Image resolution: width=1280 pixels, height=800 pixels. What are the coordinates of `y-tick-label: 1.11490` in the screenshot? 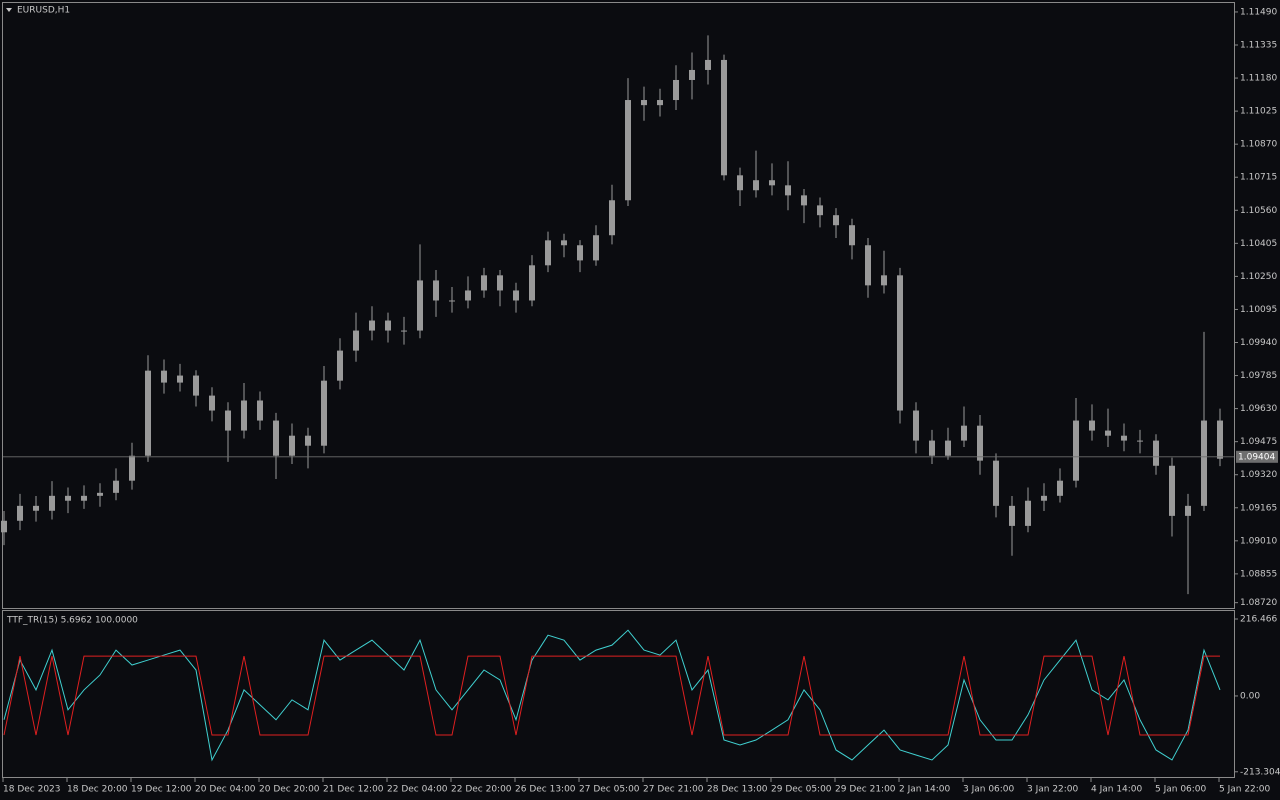 It's located at (1258, 12).